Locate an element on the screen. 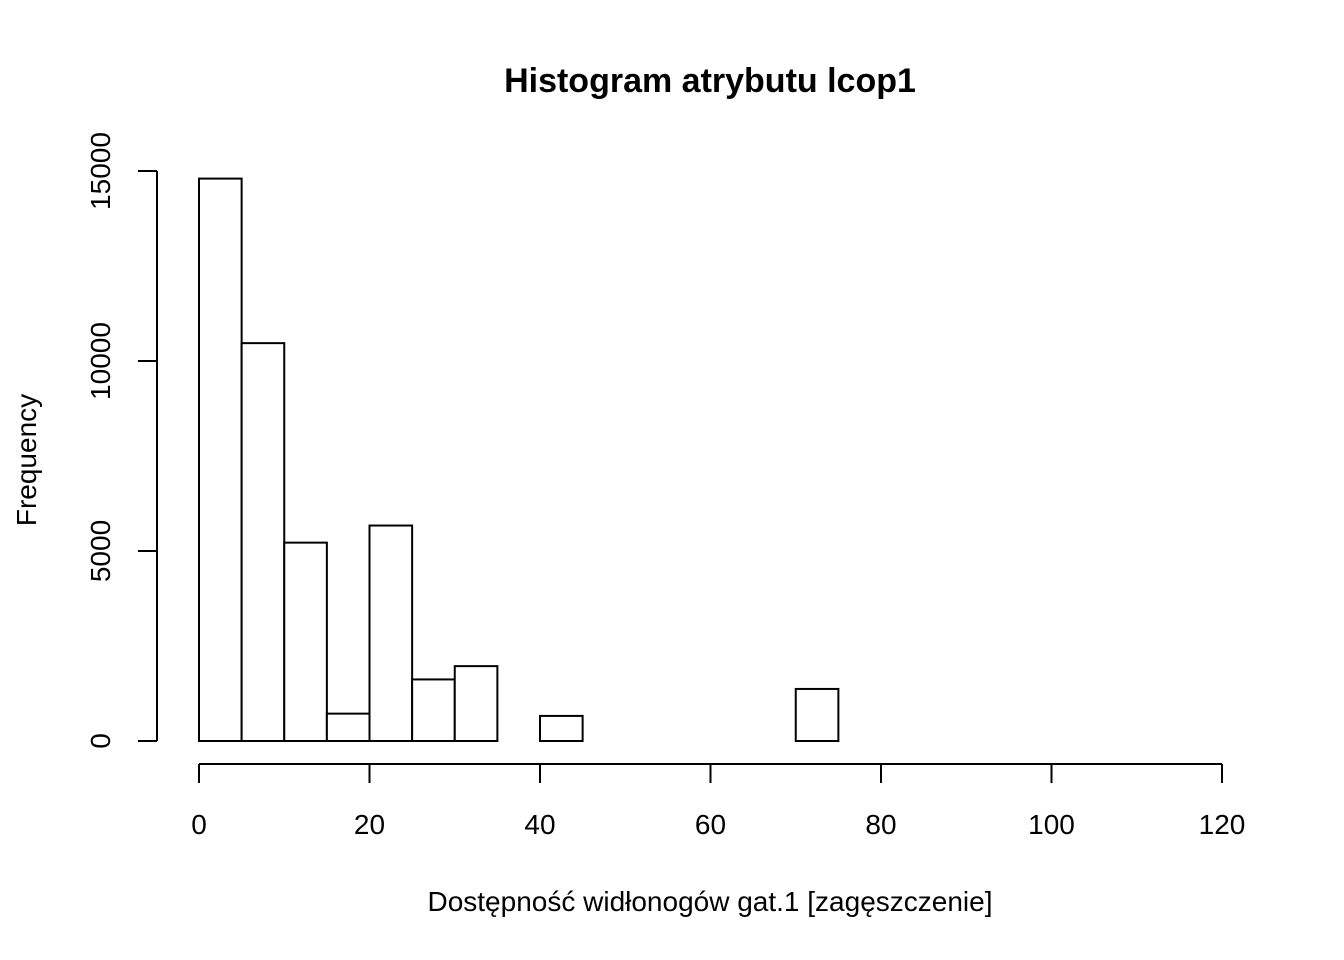  x-tick-label-2: 40 is located at coordinates (539, 824).